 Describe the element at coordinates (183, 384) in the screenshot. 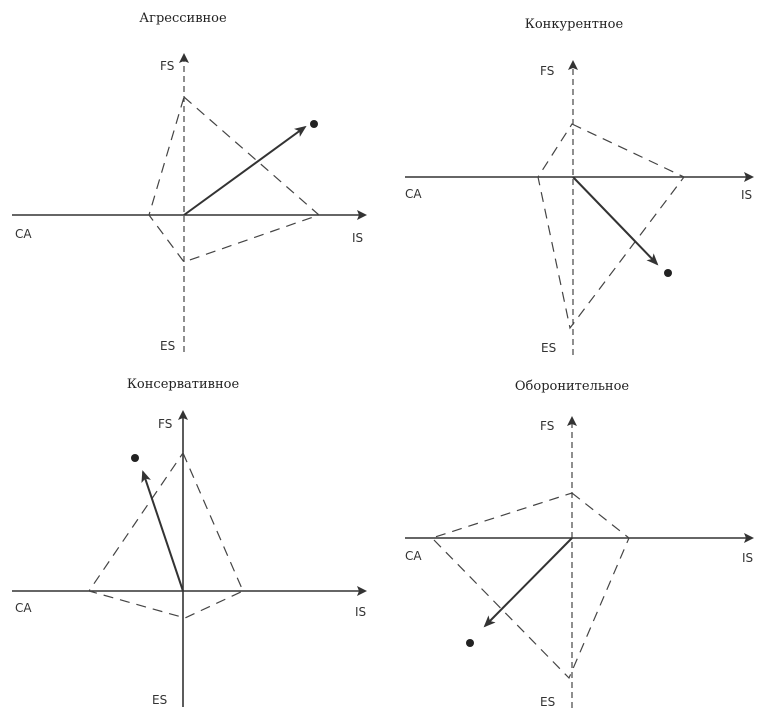

I see `diagram-title: Консервативное` at that location.